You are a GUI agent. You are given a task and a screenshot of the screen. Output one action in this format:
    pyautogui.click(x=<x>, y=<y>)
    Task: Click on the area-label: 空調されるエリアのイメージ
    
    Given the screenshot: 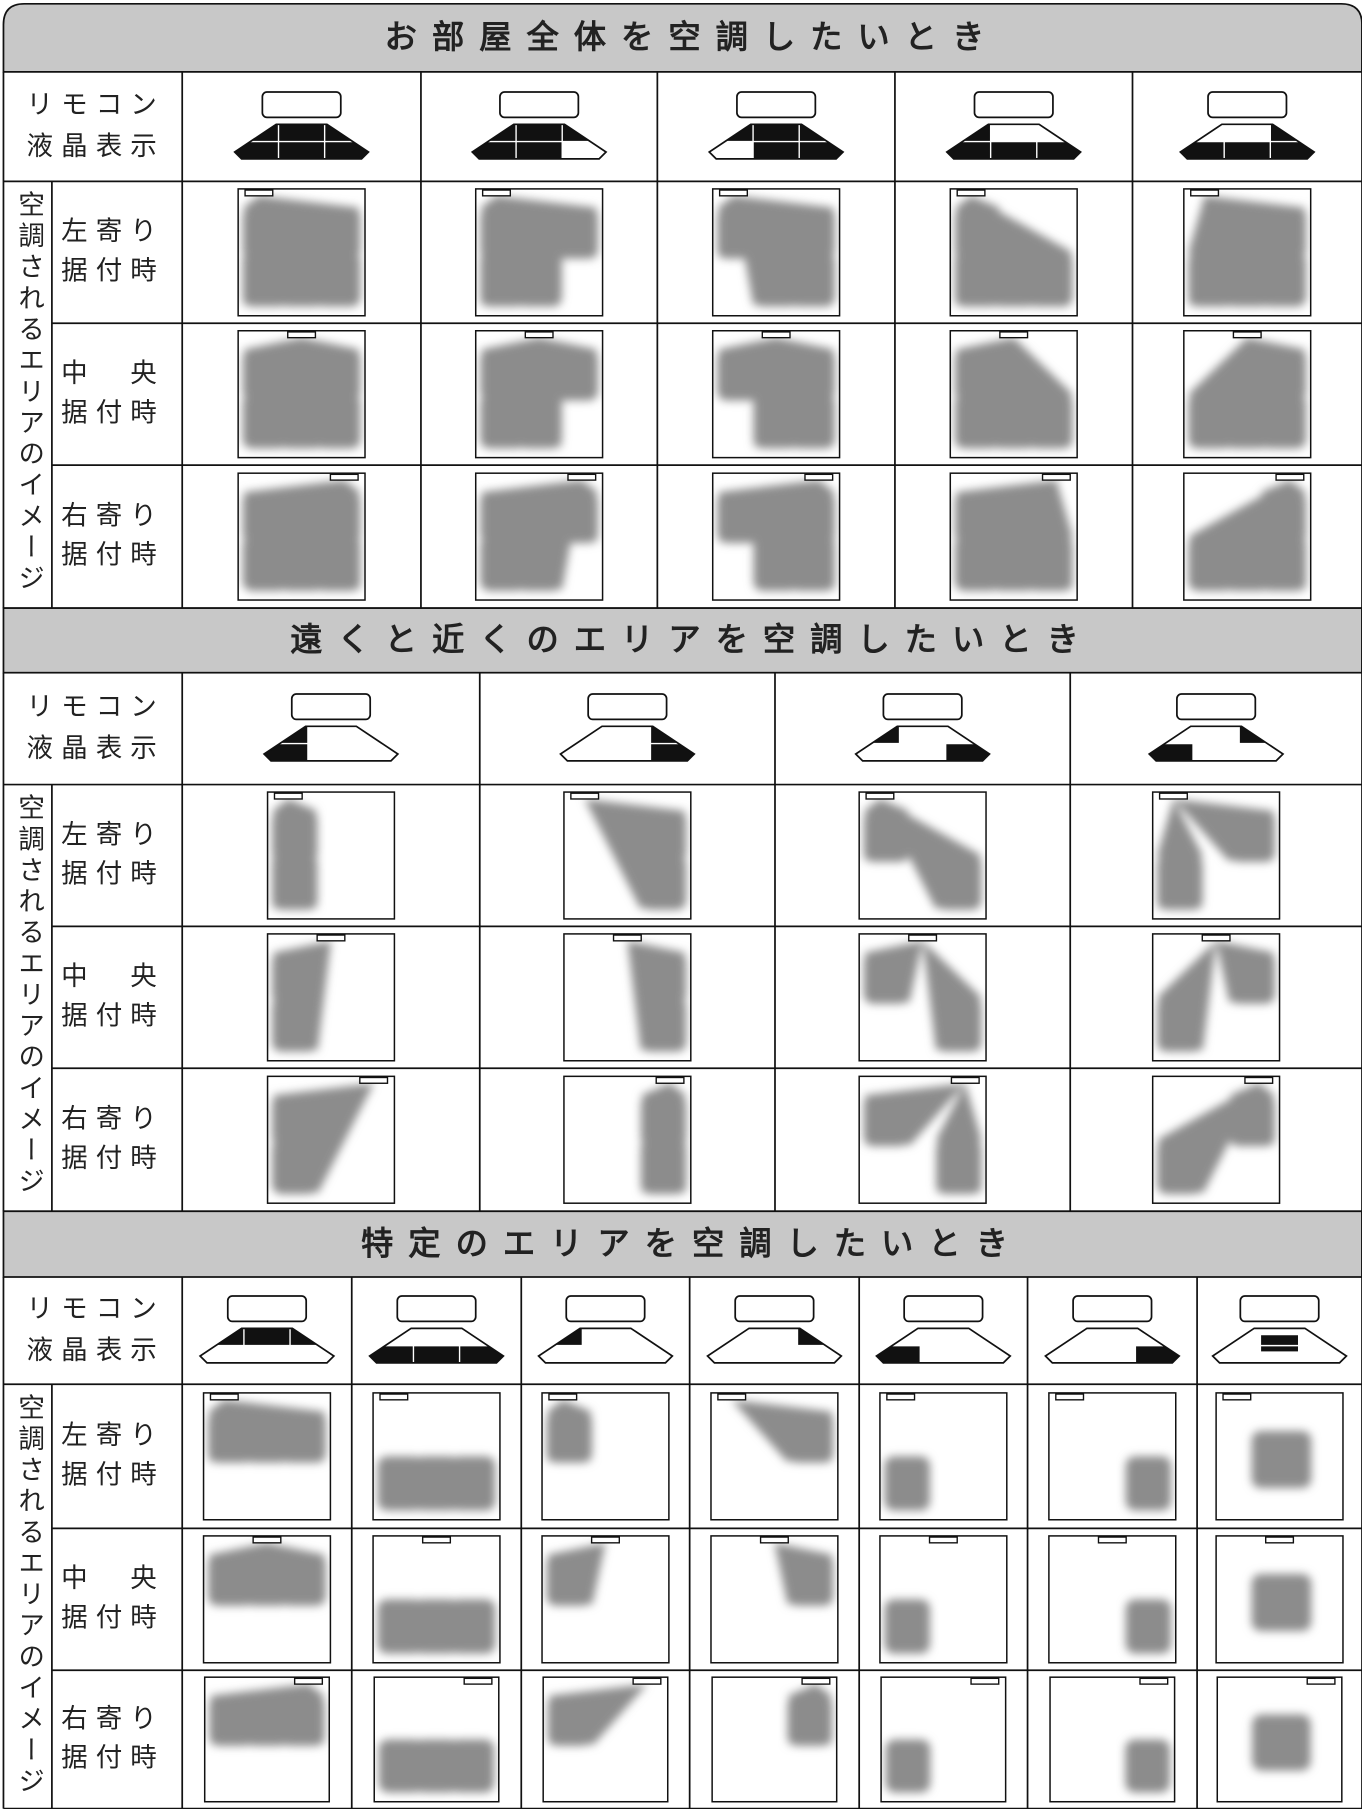 What is the action you would take?
    pyautogui.click(x=28, y=1595)
    